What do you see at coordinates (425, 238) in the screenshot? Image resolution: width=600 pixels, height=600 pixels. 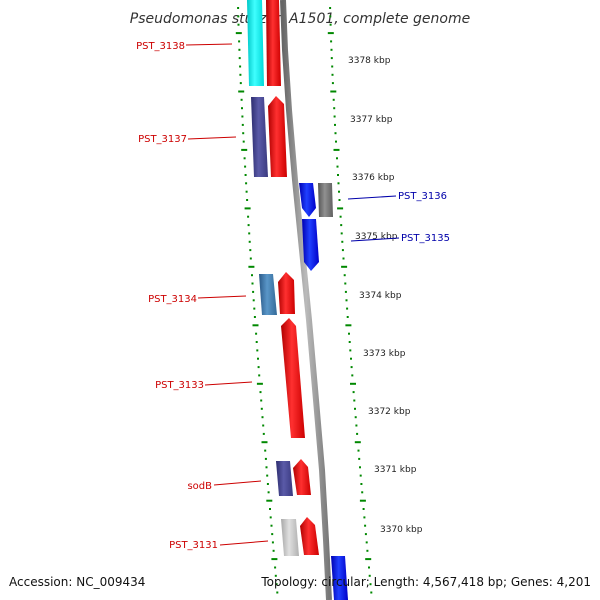 I see `gene-label-pst-3135: PST_3135` at bounding box center [425, 238].